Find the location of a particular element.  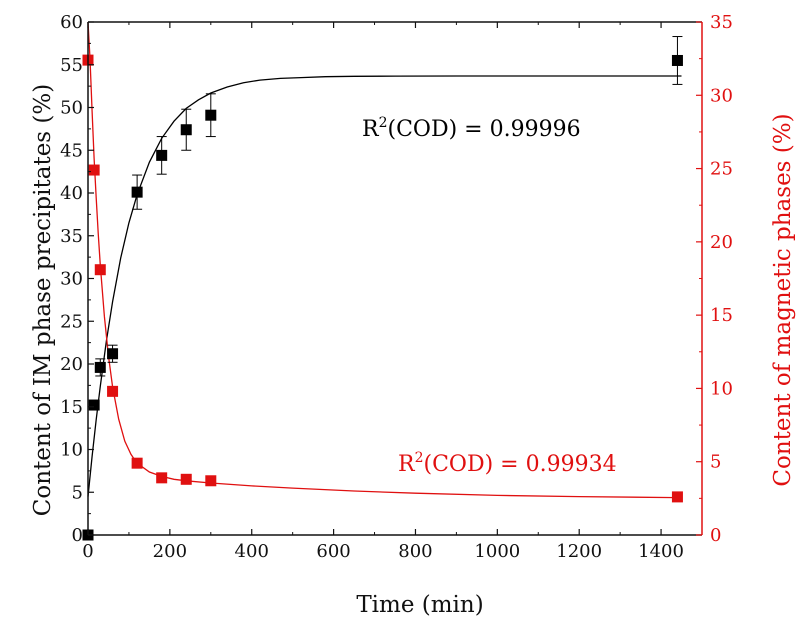

left-axis-tick-label: 5 is located at coordinates (77, 492).